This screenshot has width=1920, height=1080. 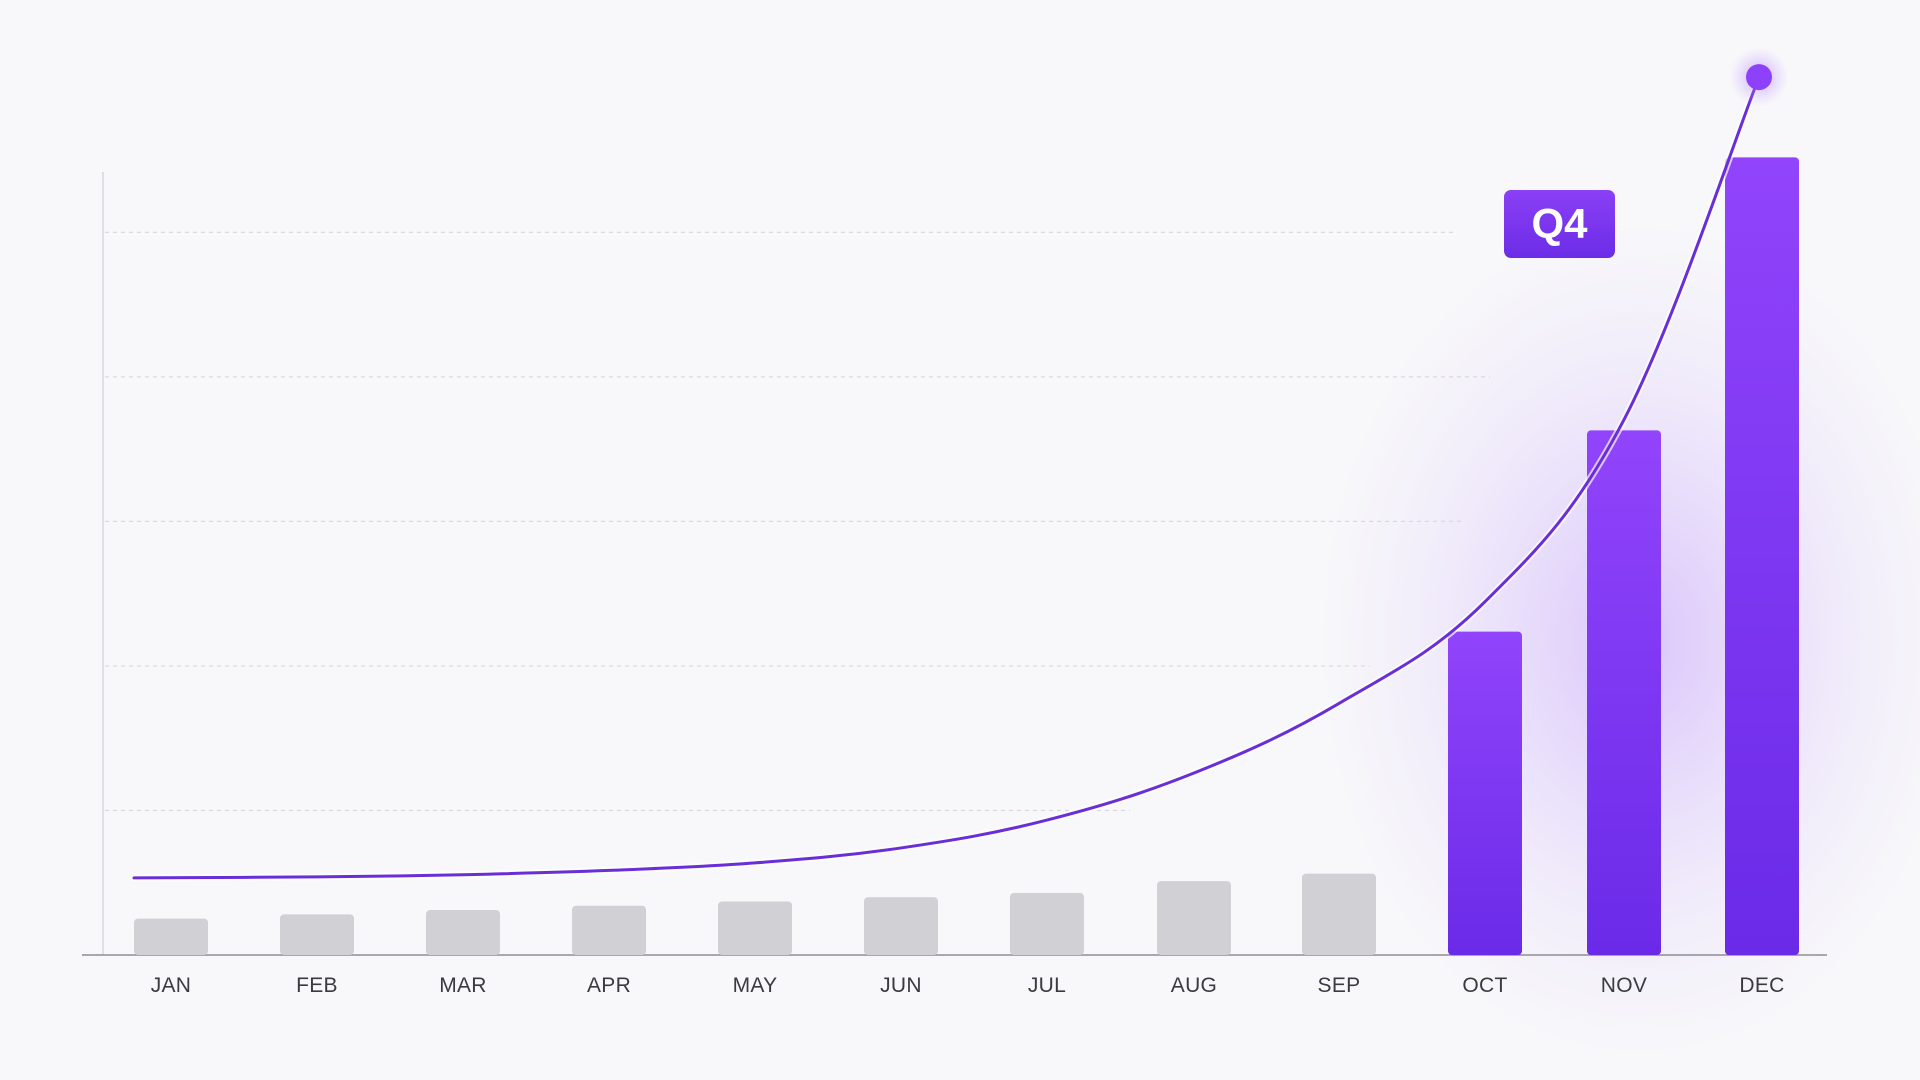 I want to click on x-tick-label: JUN, so click(x=901, y=985).